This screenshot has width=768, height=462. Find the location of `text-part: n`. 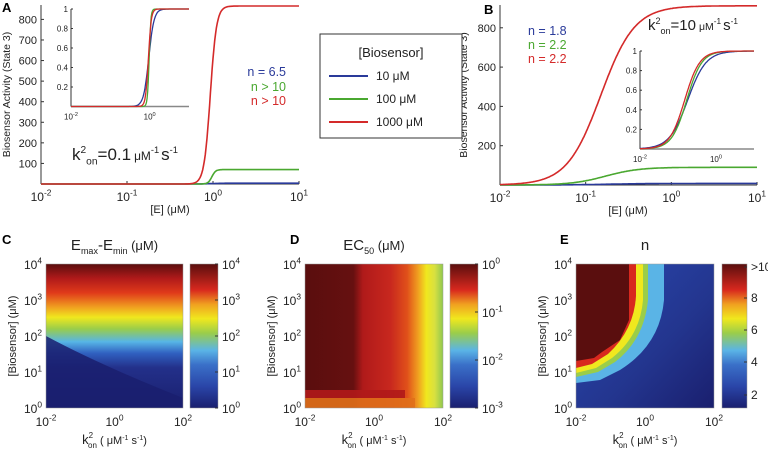

text-part: n is located at coordinates (645, 245).